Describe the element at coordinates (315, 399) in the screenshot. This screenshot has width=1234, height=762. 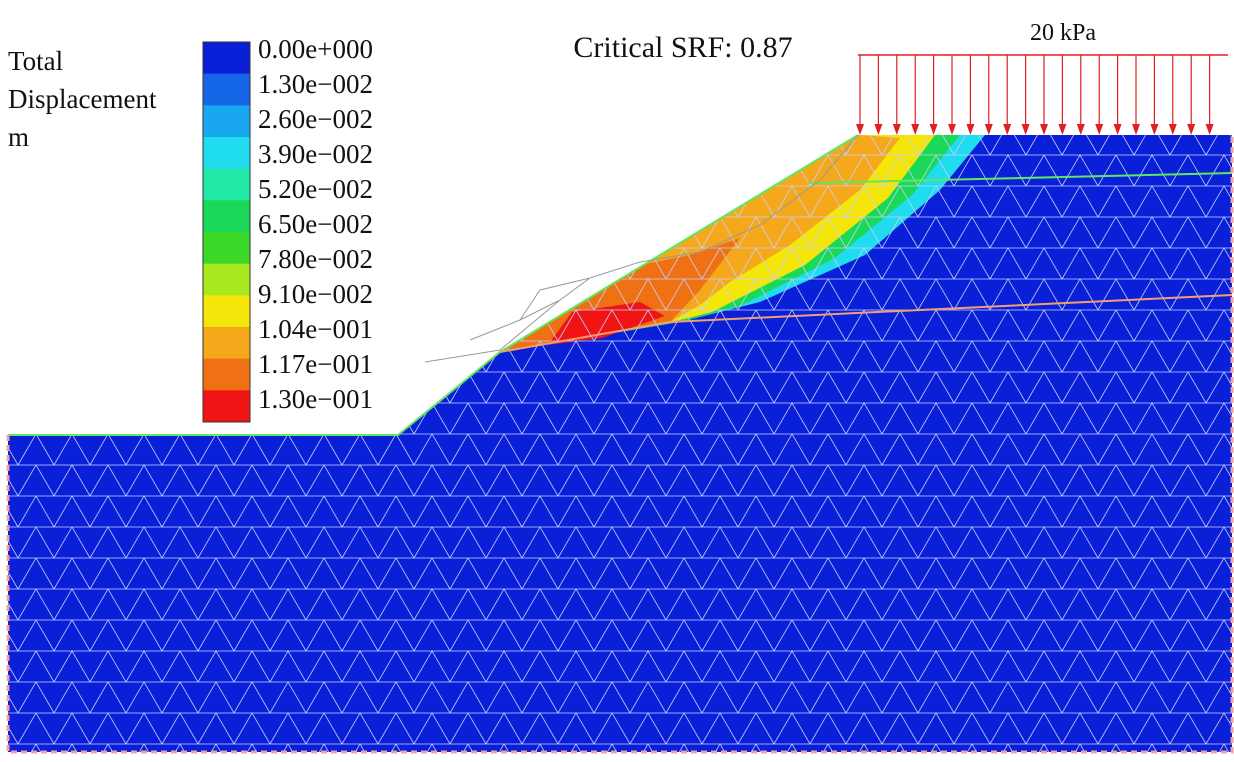
I see `legend-label: 1.30e−001` at that location.